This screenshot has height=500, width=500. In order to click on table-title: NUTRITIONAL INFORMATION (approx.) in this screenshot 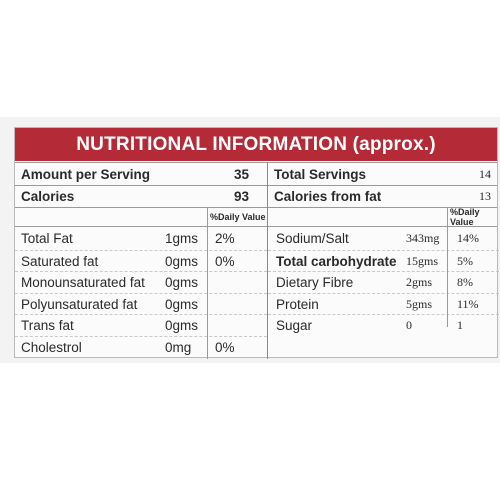, I will do `click(256, 144)`.